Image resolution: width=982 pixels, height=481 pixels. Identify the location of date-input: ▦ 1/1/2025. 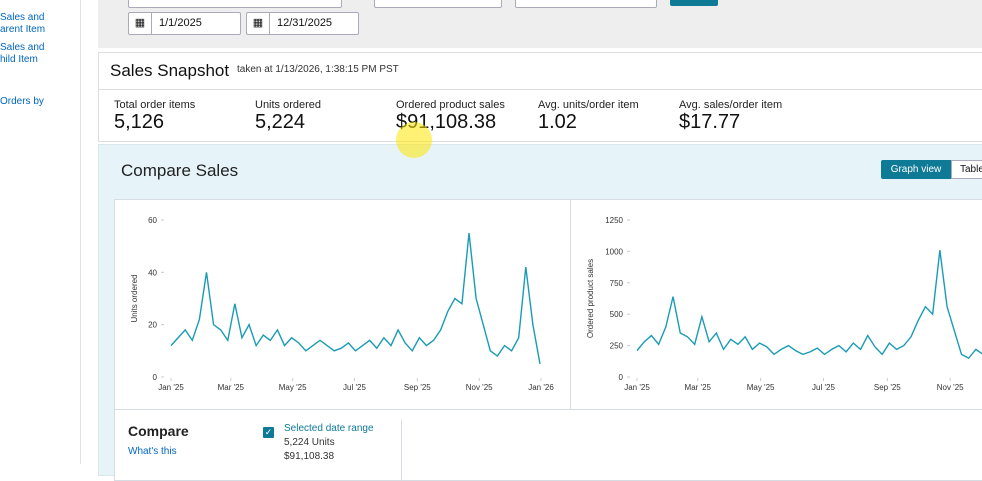
(184, 23).